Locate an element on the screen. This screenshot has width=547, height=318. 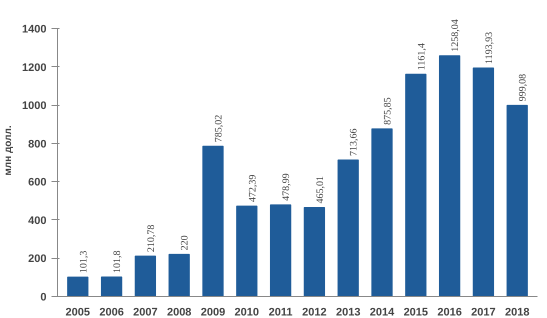
y-tick-label: 0 is located at coordinates (43, 298).